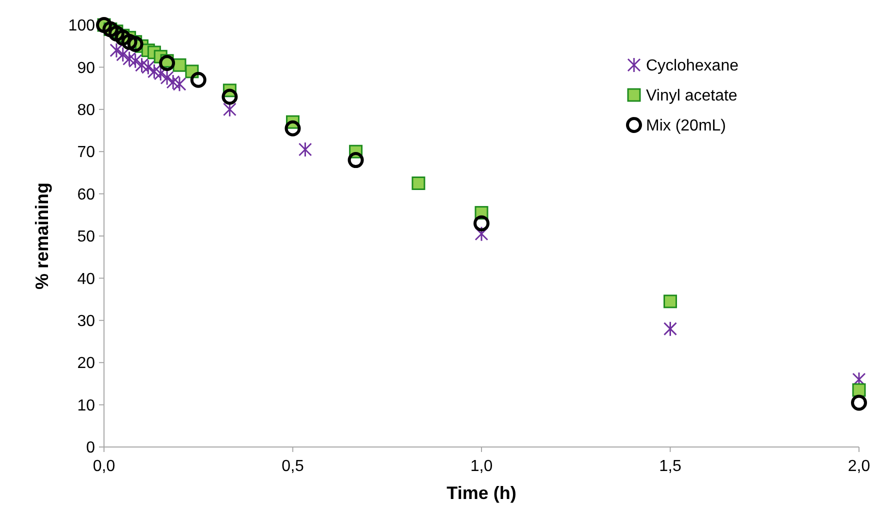 Image resolution: width=878 pixels, height=525 pixels. Describe the element at coordinates (86, 110) in the screenshot. I see `y-tick-label: 80` at that location.